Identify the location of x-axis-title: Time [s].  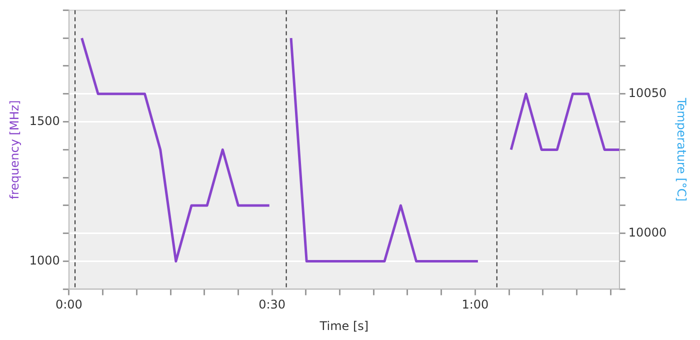
(343, 325).